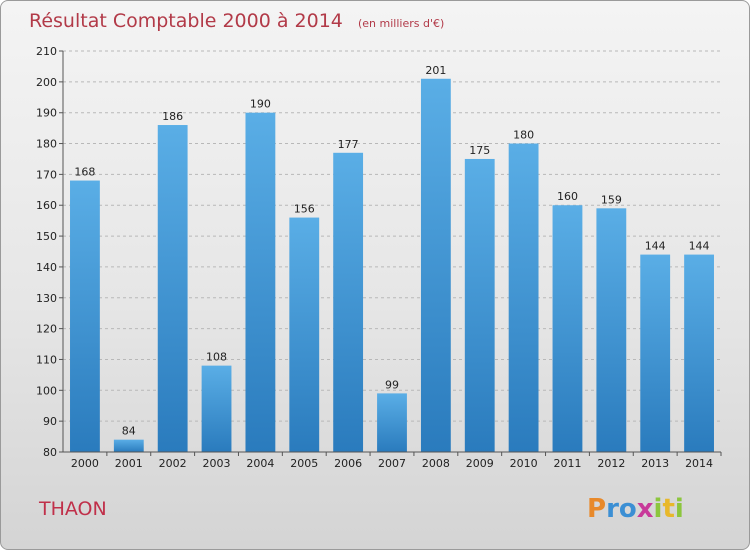  What do you see at coordinates (348, 144) in the screenshot?
I see `value-label-2006: 177` at bounding box center [348, 144].